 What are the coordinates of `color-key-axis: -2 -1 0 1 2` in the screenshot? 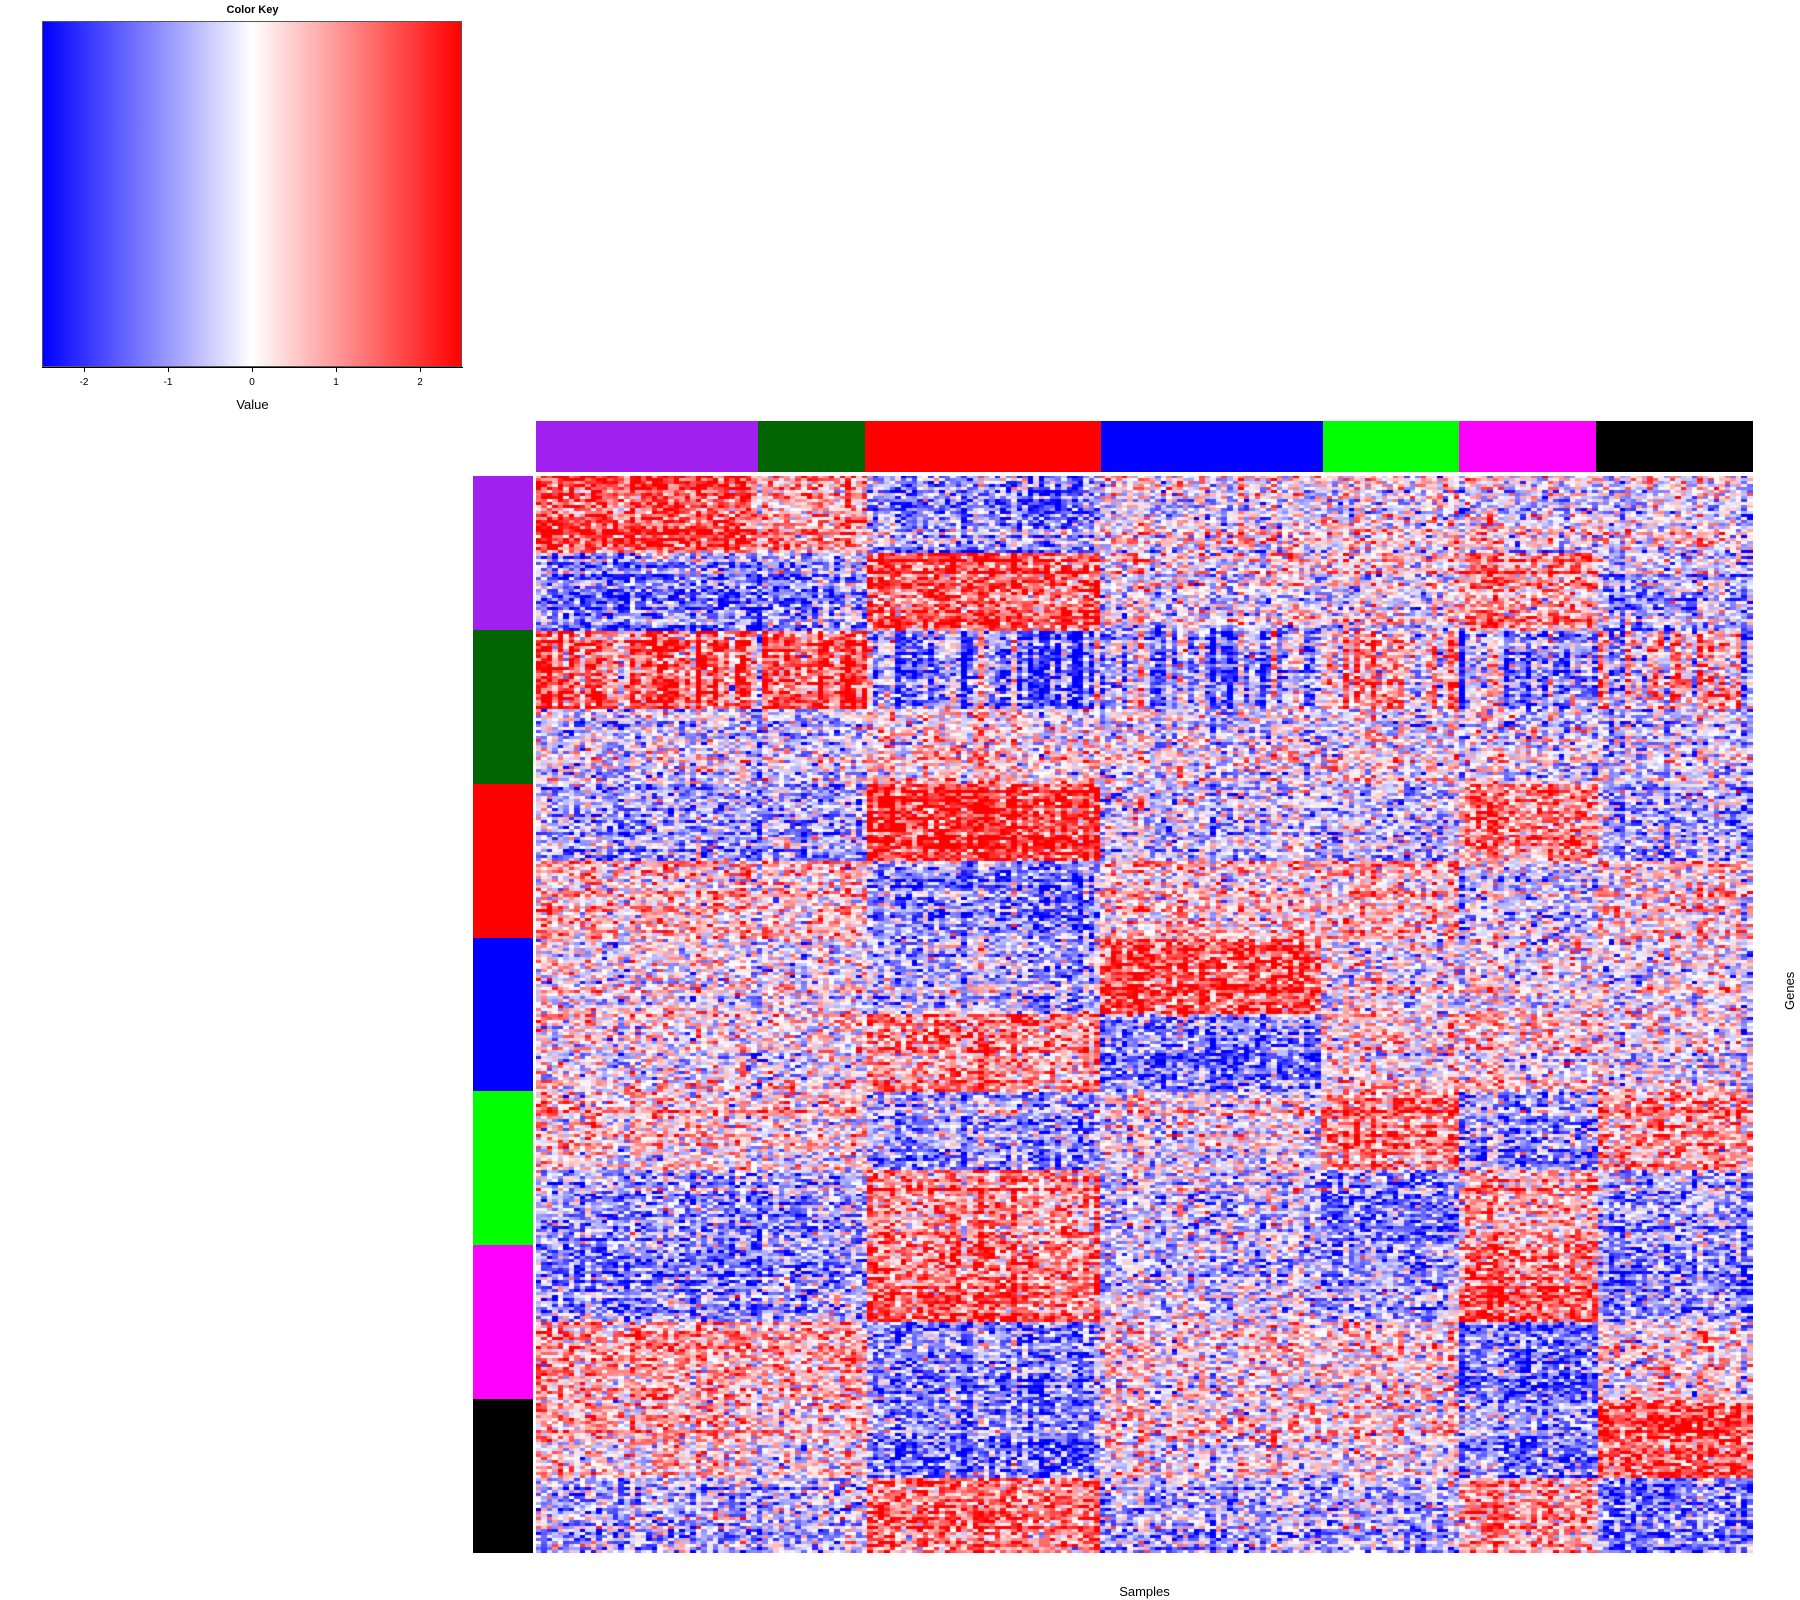 It's located at (252, 381).